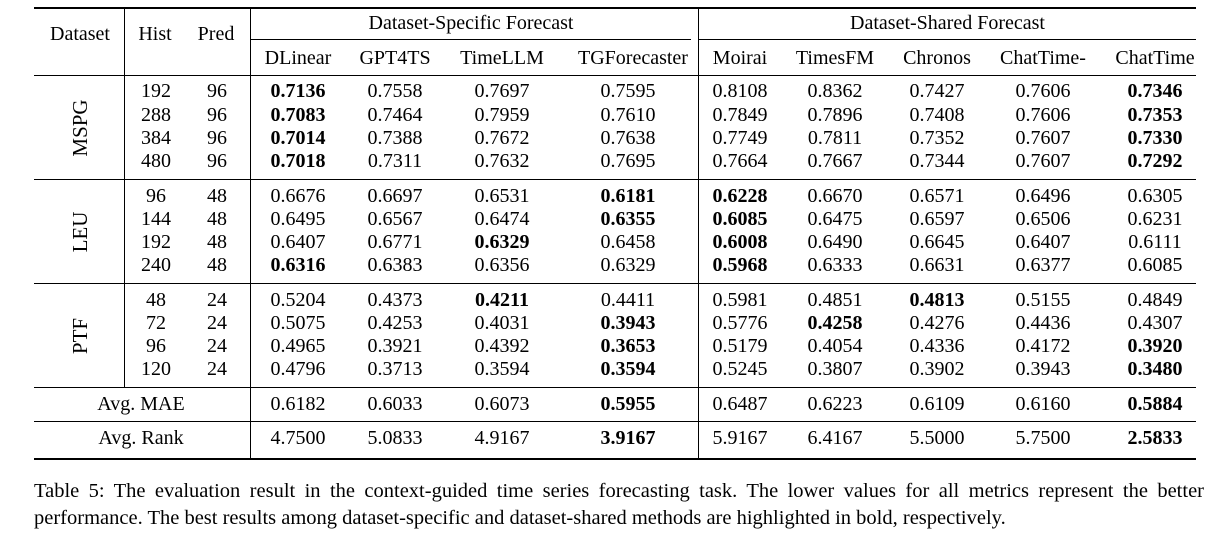 The width and height of the screenshot is (1216, 544). Describe the element at coordinates (937, 242) in the screenshot. I see `value-cell: 0.6645` at that location.